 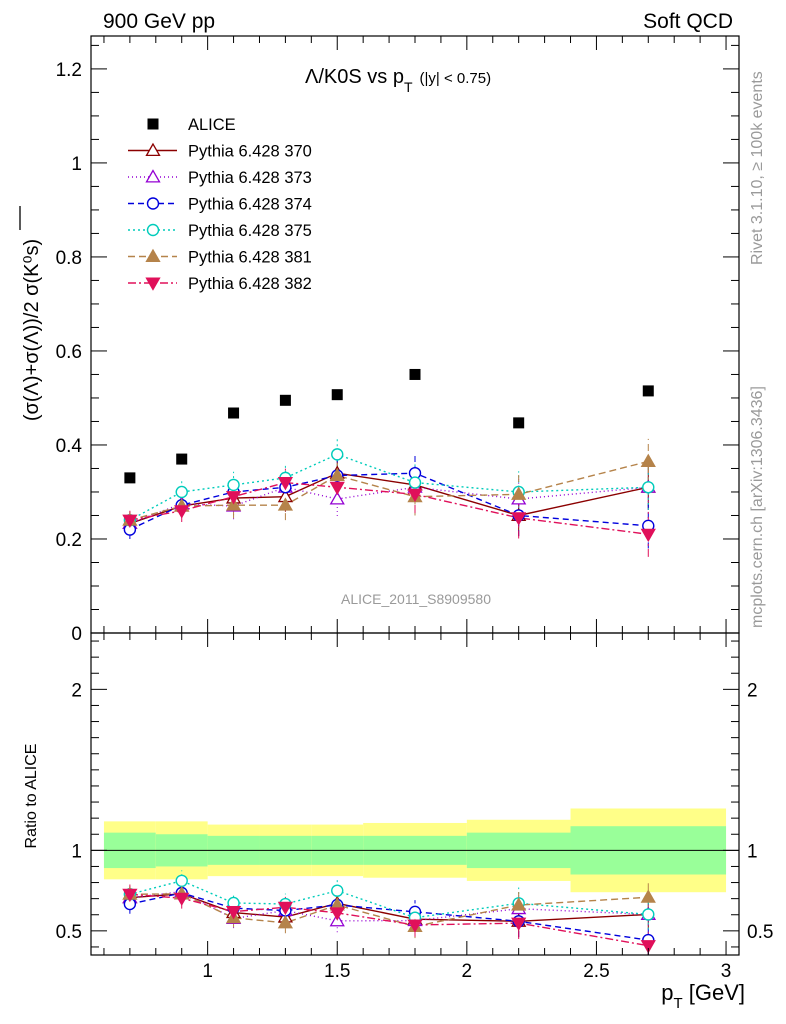 I want to click on legend-label: Pythia 6.428 373, so click(x=250, y=178).